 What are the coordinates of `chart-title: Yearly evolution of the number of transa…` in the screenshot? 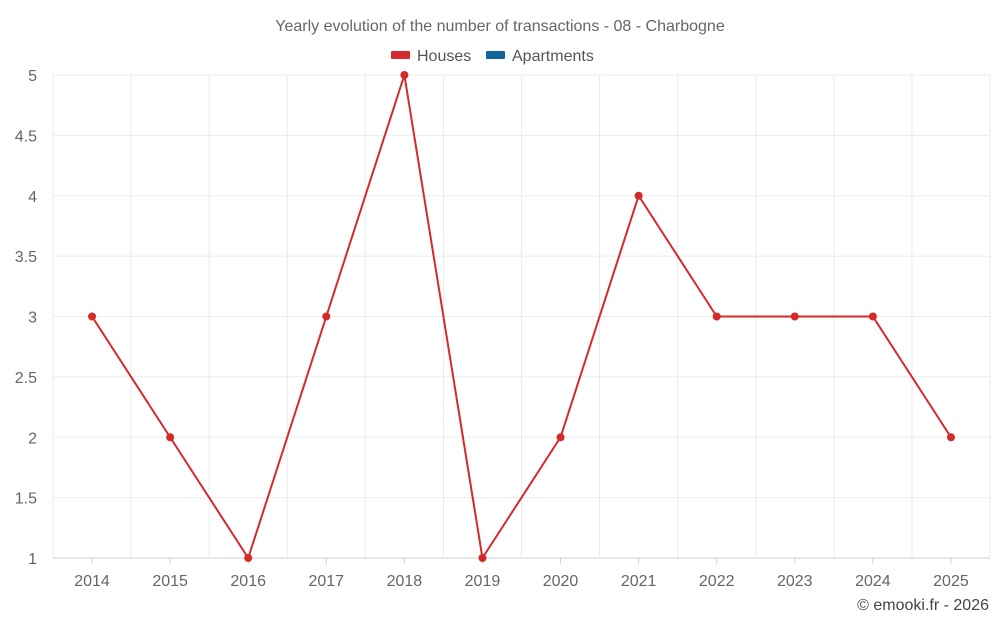 It's located at (500, 26).